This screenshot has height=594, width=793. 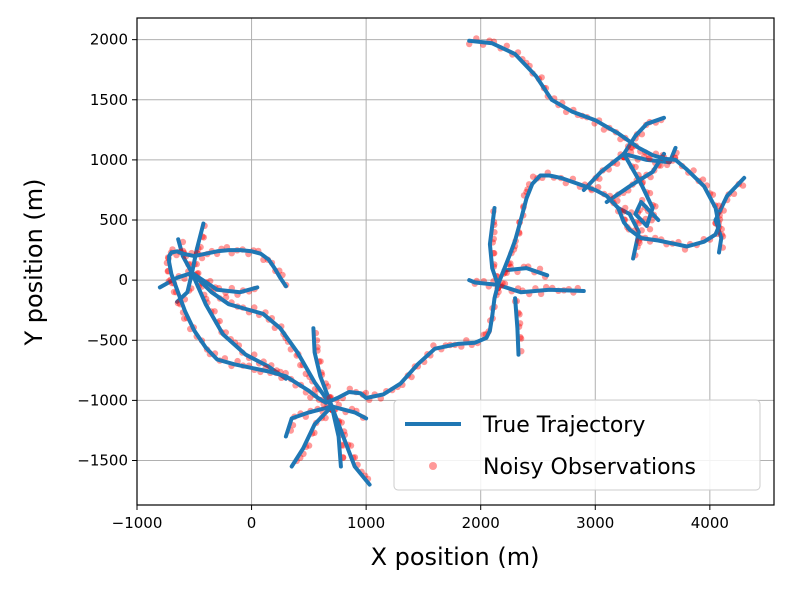 I want to click on y-tick-label: 1500, so click(x=109, y=100).